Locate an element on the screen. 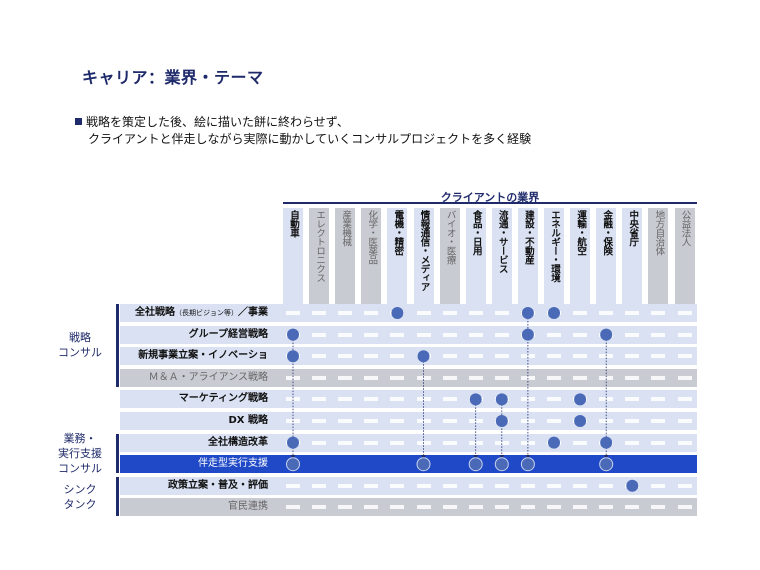 The height and width of the screenshot is (570, 760). industry-column: 食品・日用 is located at coordinates (475, 257).